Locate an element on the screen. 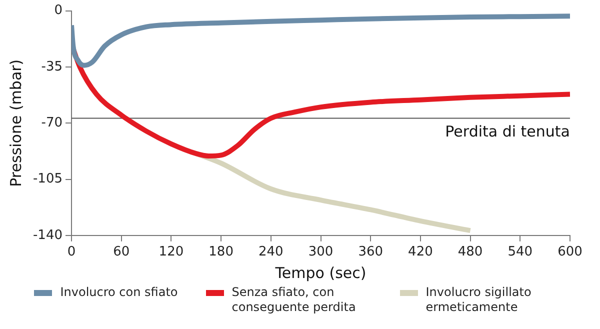  x-tick-label: 600 is located at coordinates (570, 252).